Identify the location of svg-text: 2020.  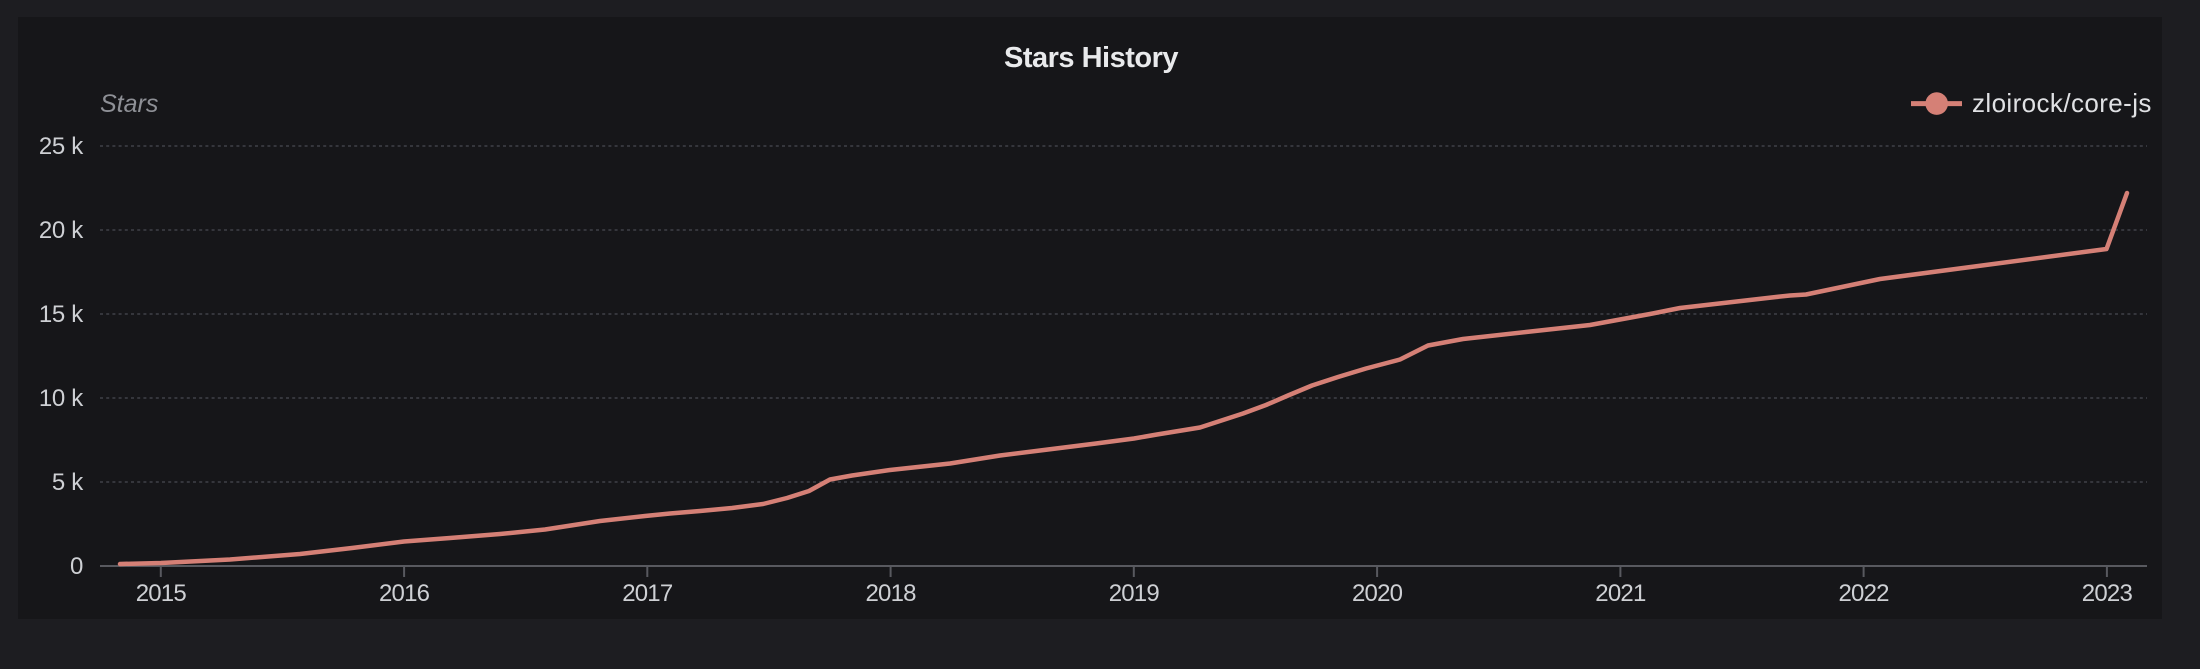
(1377, 593).